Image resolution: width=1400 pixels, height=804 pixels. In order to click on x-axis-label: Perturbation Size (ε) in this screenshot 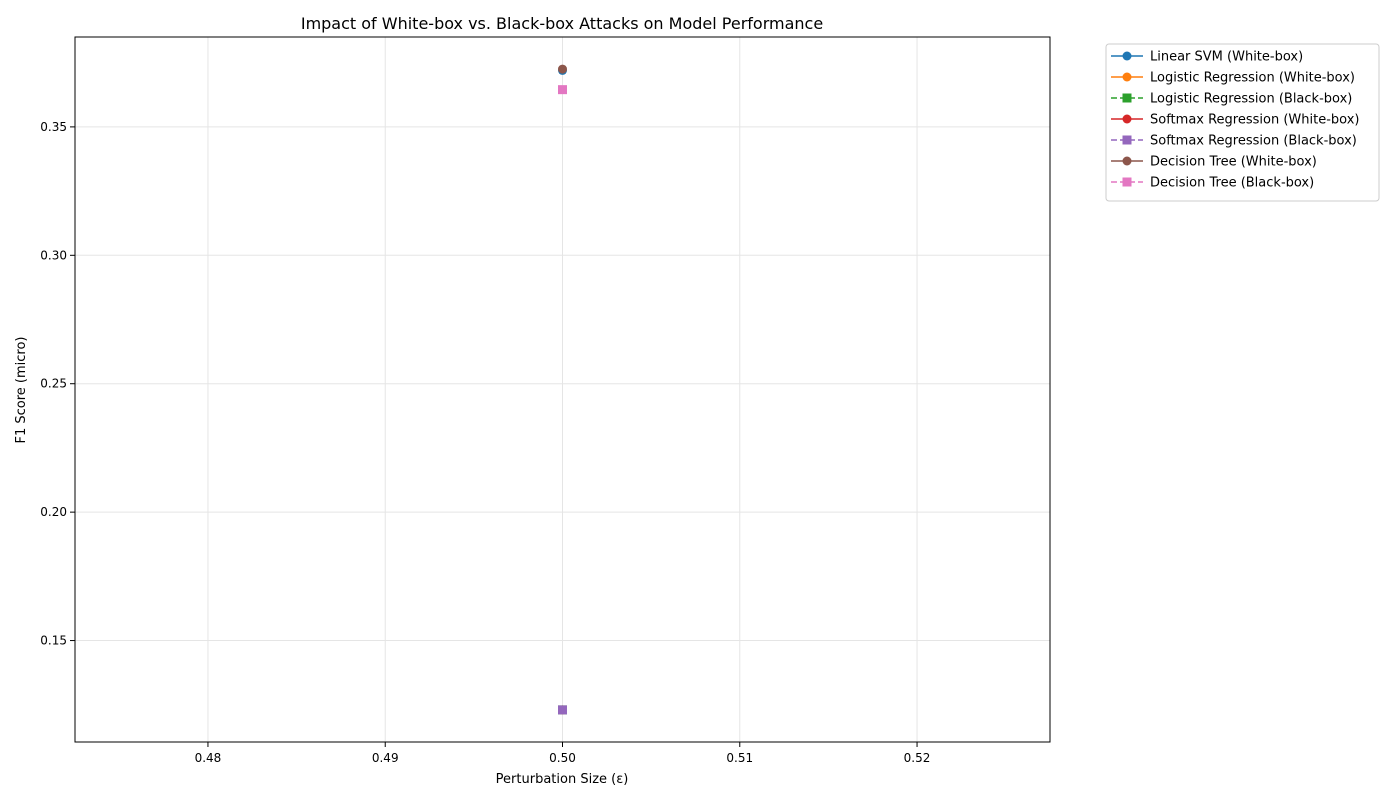, I will do `click(562, 779)`.